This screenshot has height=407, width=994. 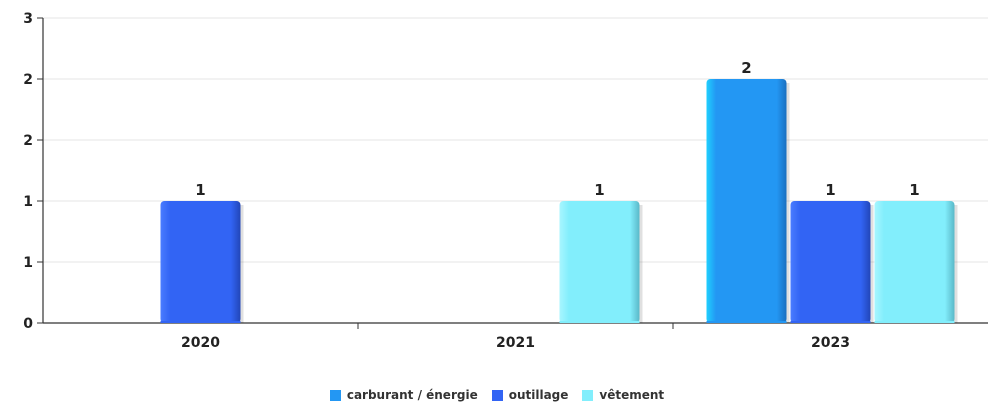 I want to click on legend-label: vêtement, so click(x=632, y=395).